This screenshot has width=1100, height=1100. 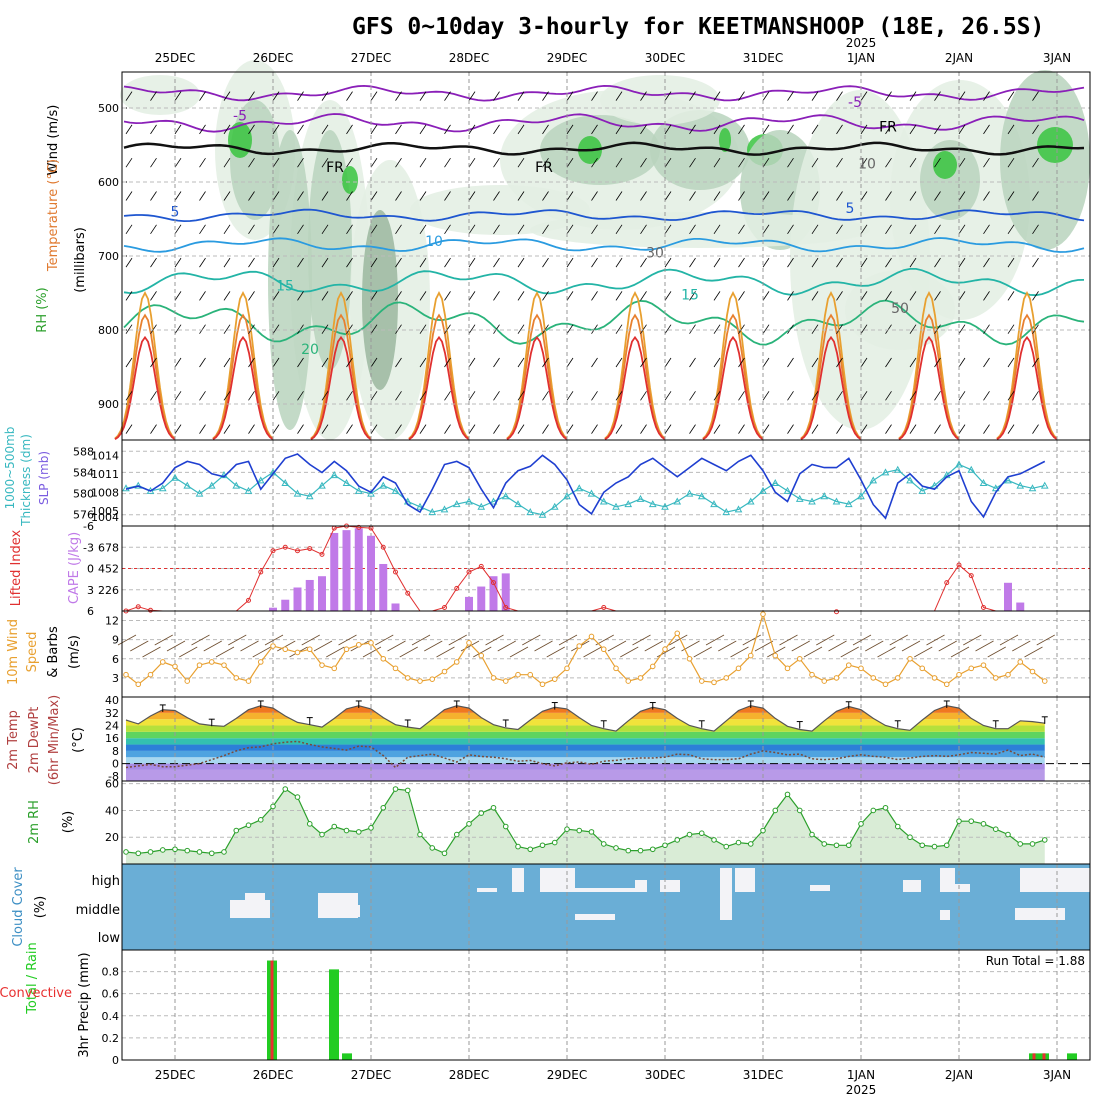 I want to click on temp-tick-label: -8, so click(x=113, y=776).